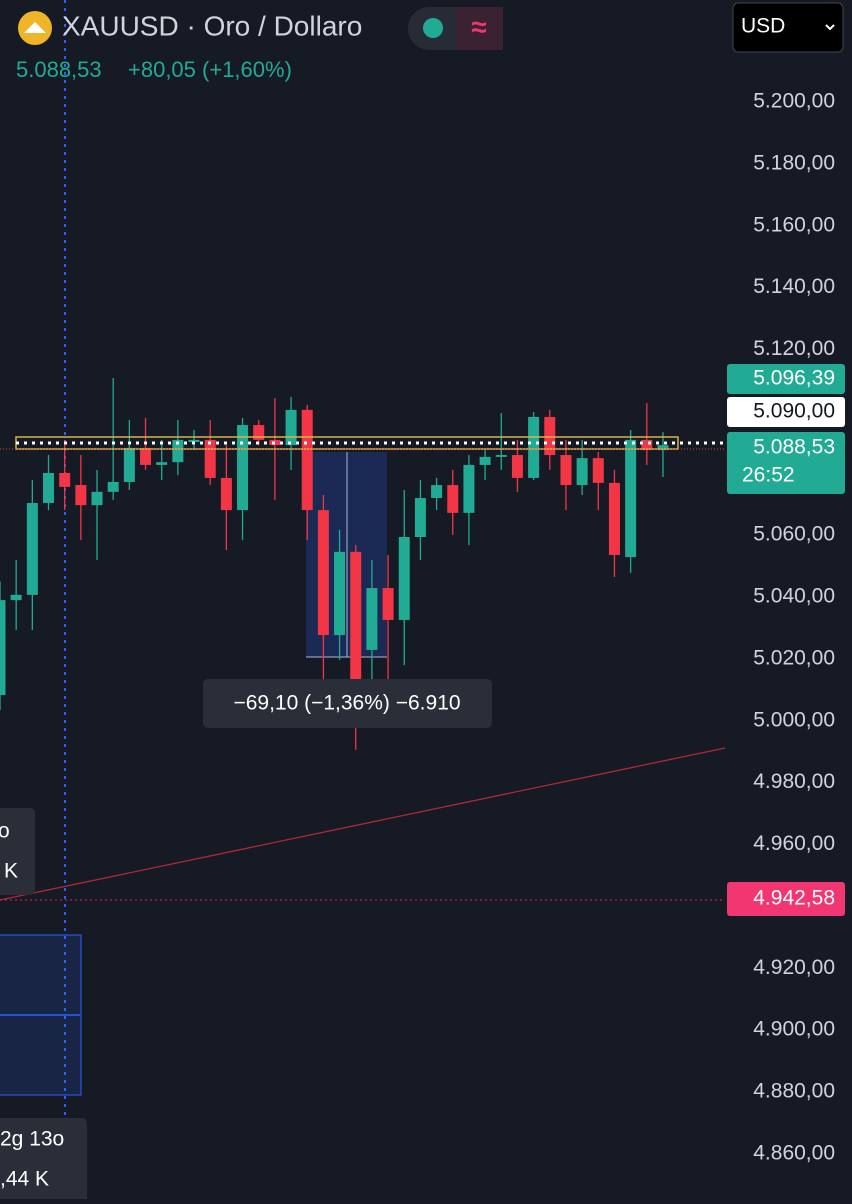 This screenshot has width=852, height=1204. Describe the element at coordinates (794, 967) in the screenshot. I see `y-tick-label: 4.920,00` at that location.